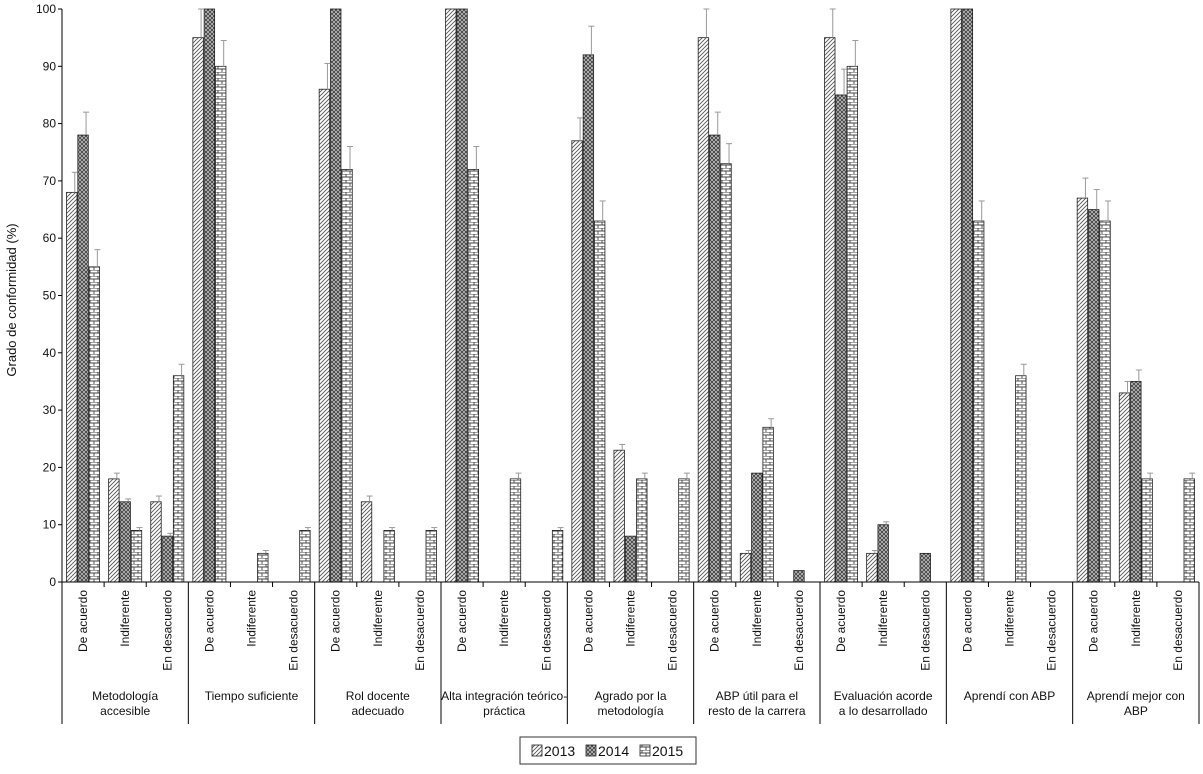 Image resolution: width=1203 pixels, height=774 pixels. What do you see at coordinates (1136, 696) in the screenshot?
I see `group-label: Aprendí mejor con` at bounding box center [1136, 696].